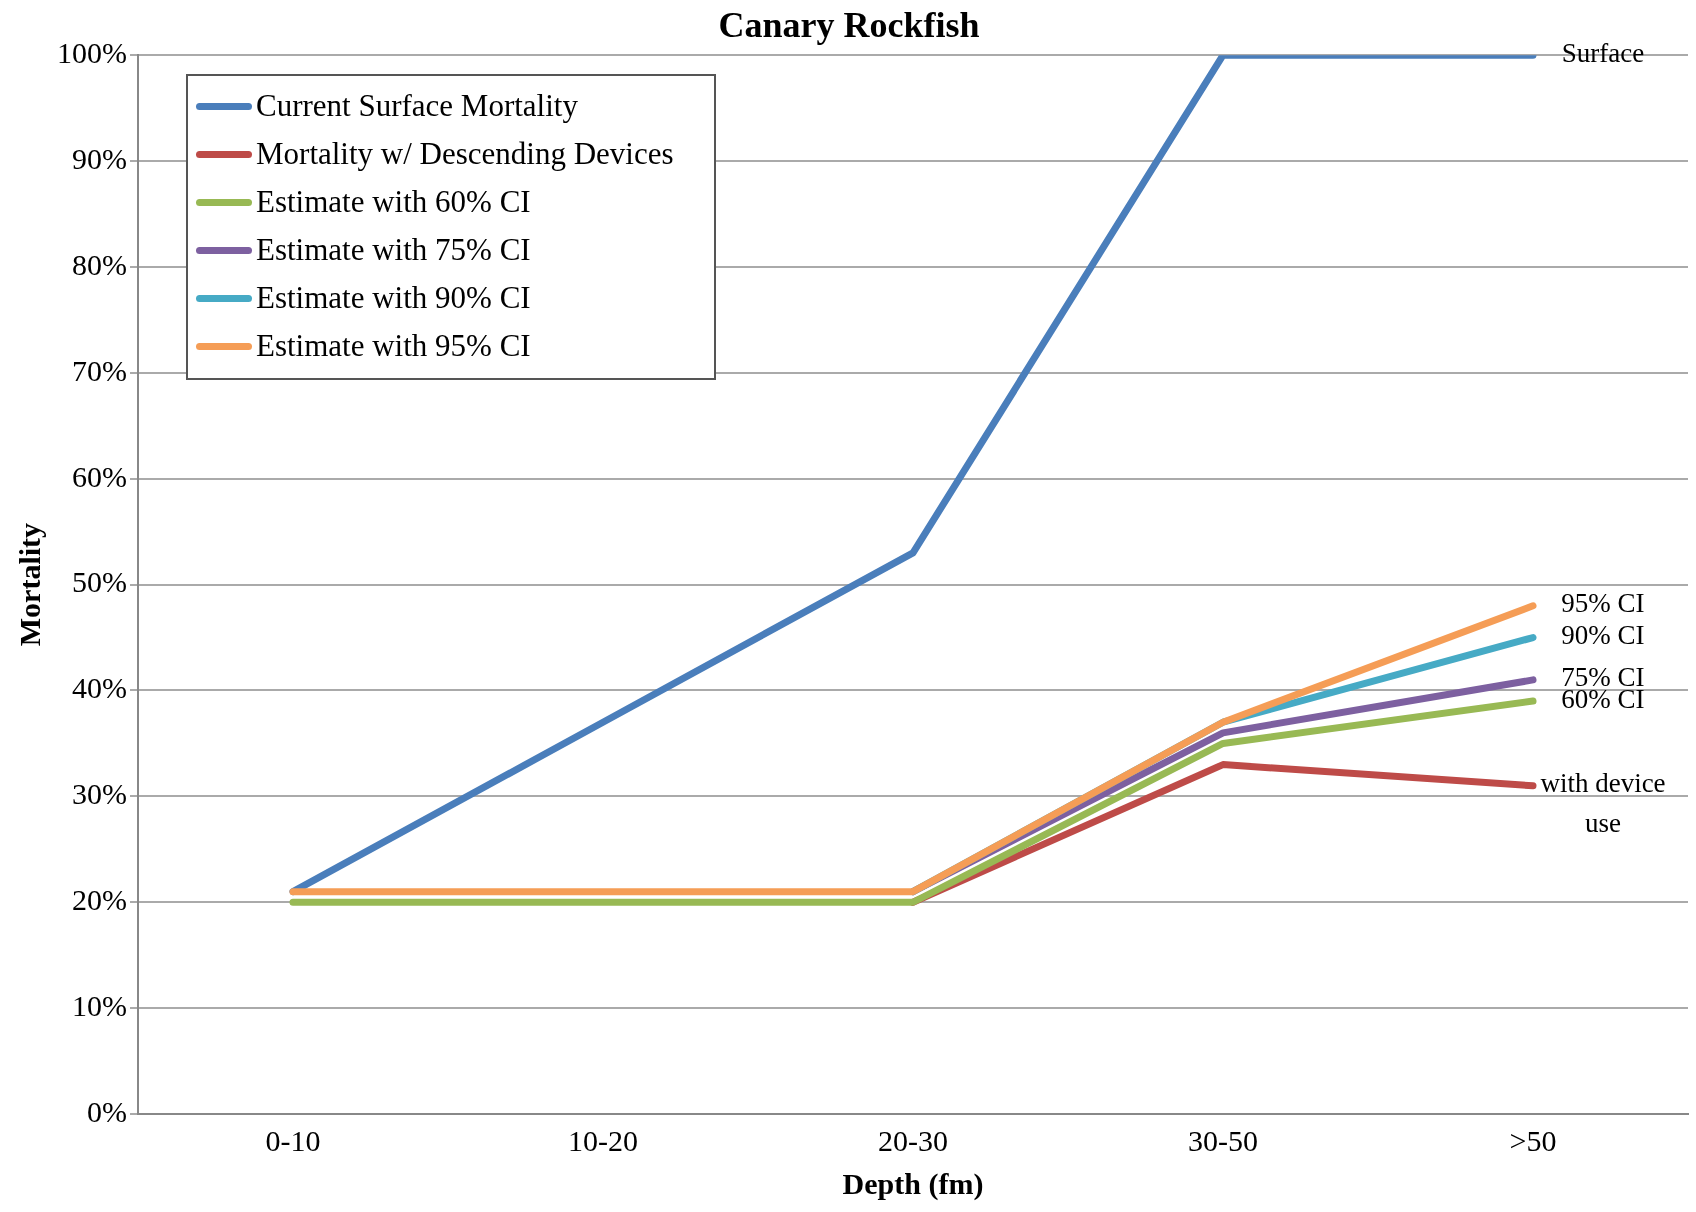 This screenshot has width=1696, height=1212. What do you see at coordinates (393, 250) in the screenshot?
I see `legend-label: Estimate with 75% CI` at bounding box center [393, 250].